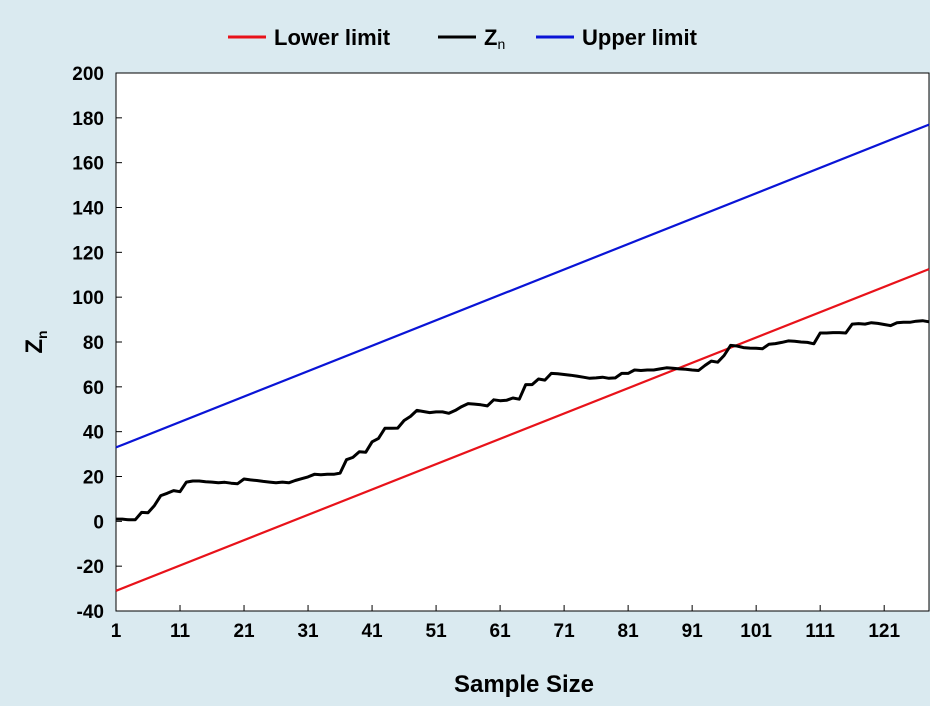 This screenshot has width=930, height=706. Describe the element at coordinates (756, 631) in the screenshot. I see `x-tick-label: 101` at that location.